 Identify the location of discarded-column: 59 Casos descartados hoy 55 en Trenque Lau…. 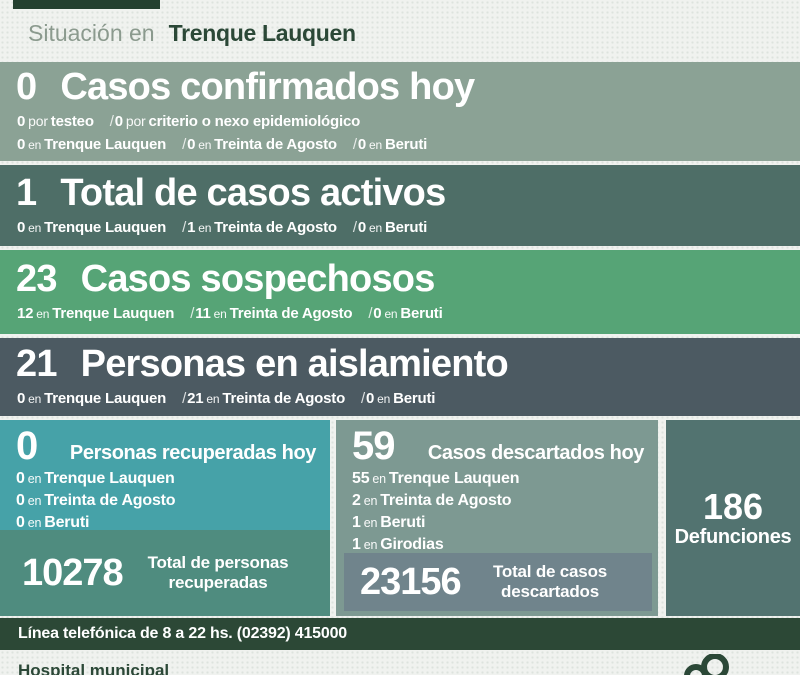
(497, 518).